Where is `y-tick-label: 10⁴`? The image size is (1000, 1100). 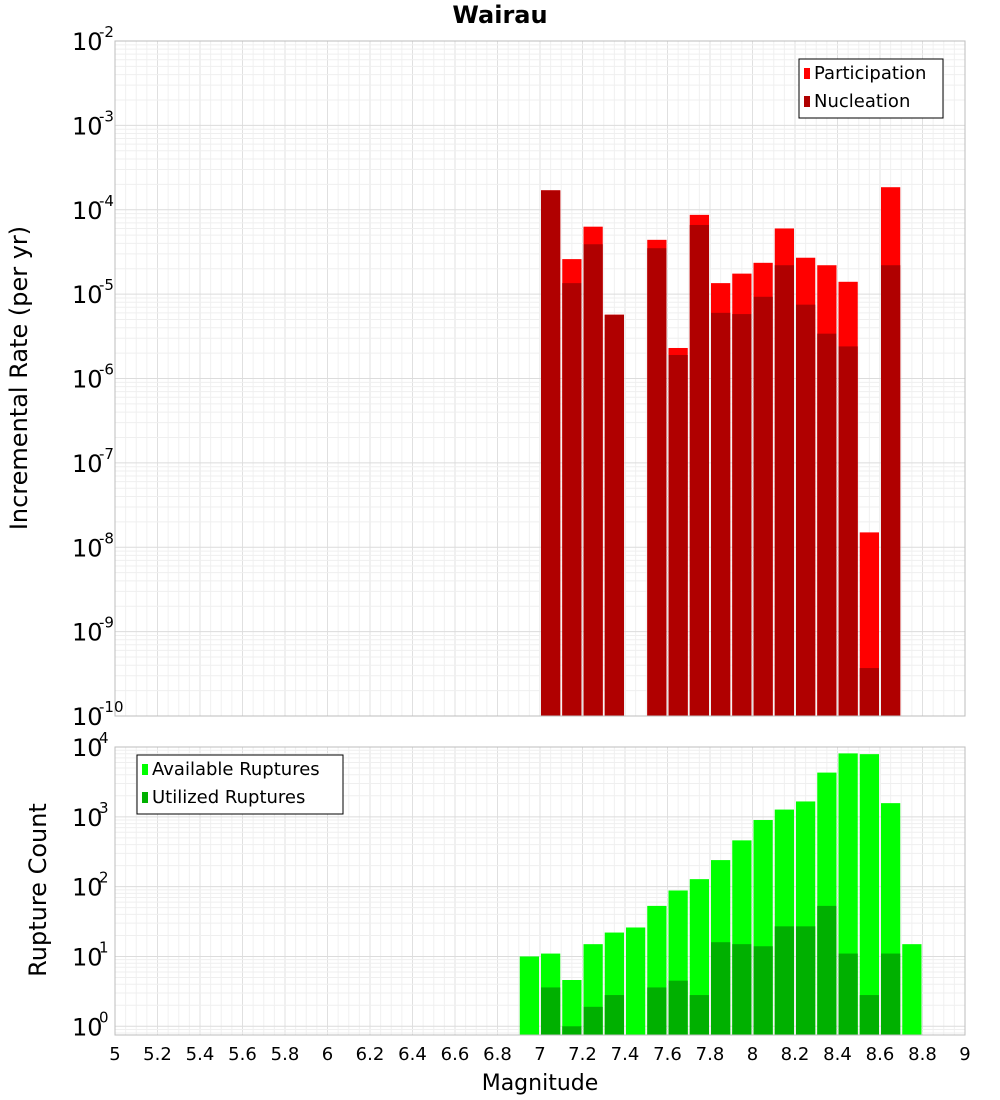
y-tick-label: 10⁴ is located at coordinates (90, 745).